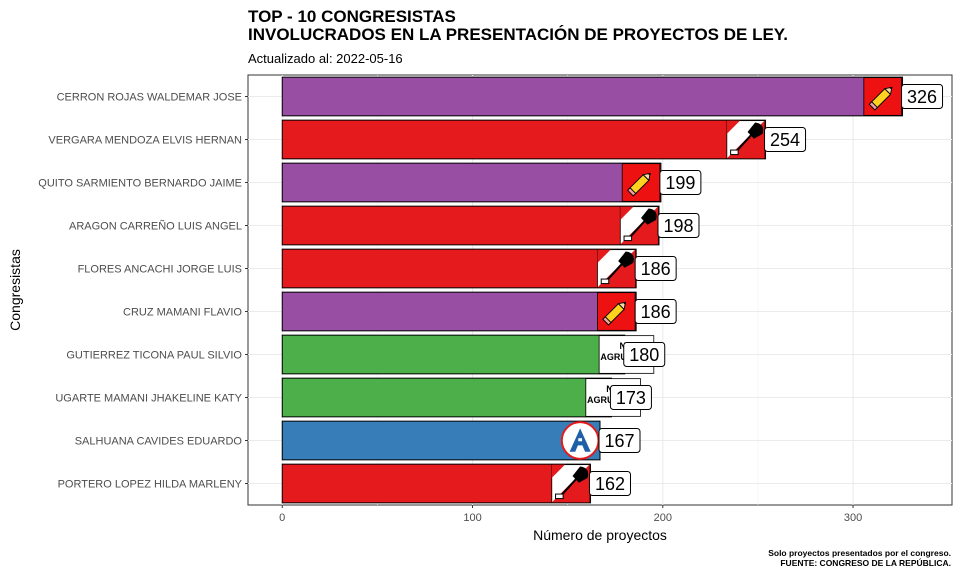  I want to click on value-label: 167, so click(619, 441).